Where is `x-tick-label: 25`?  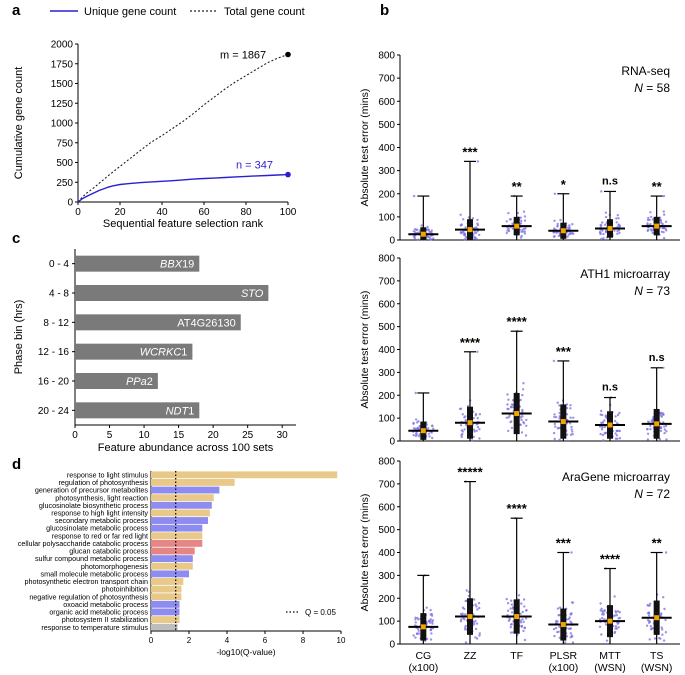 x-tick-label: 25 is located at coordinates (248, 435).